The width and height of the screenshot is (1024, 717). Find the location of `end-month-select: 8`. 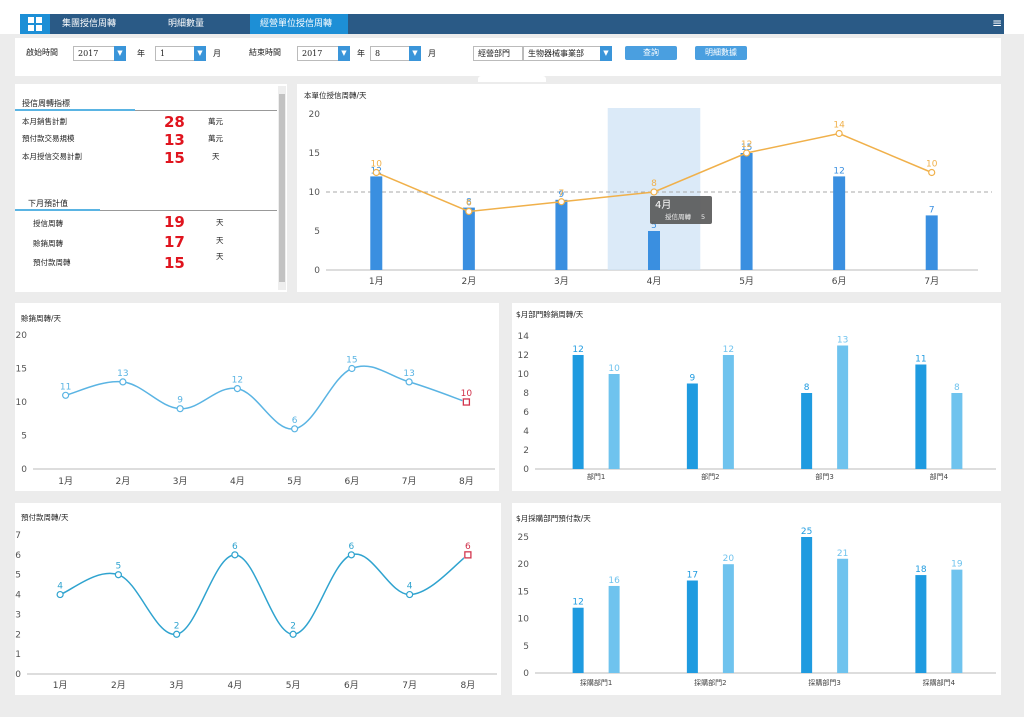

end-month-select: 8 is located at coordinates (390, 53).